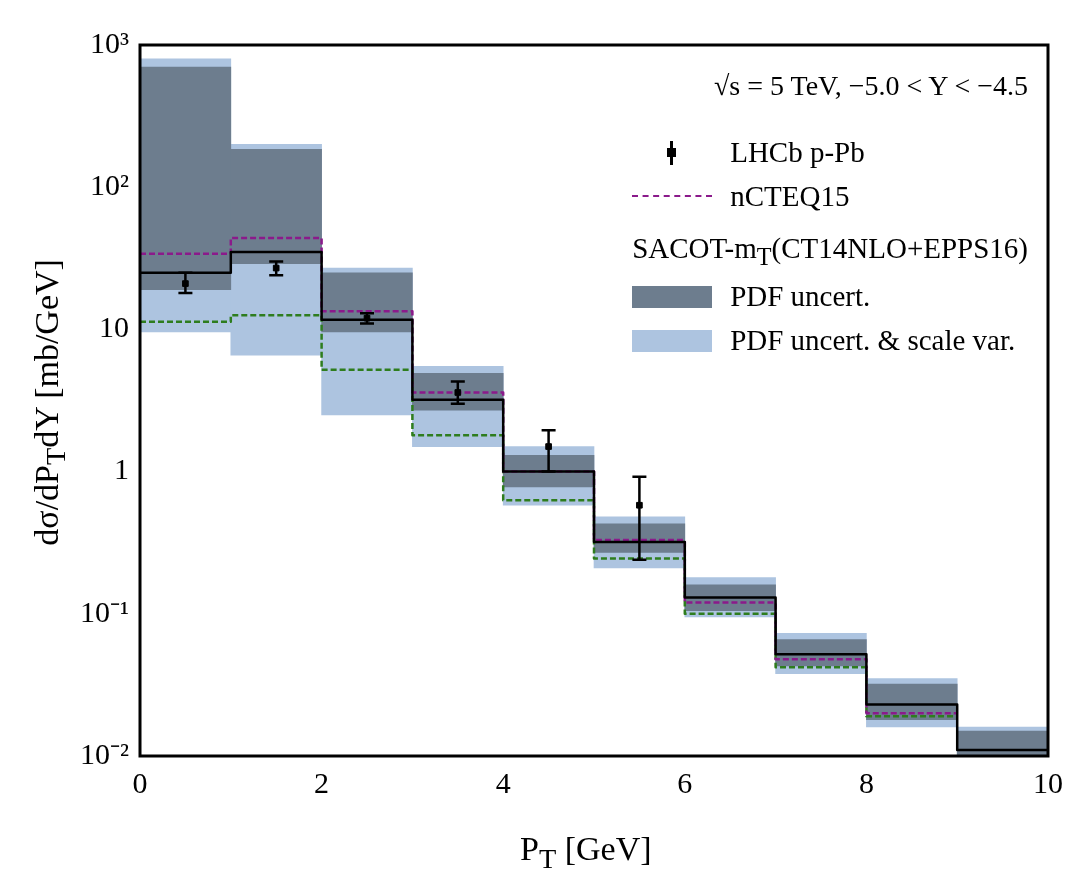 The image size is (1068, 891). Describe the element at coordinates (800, 297) in the screenshot. I see `legend-label: PDF uncert.` at that location.